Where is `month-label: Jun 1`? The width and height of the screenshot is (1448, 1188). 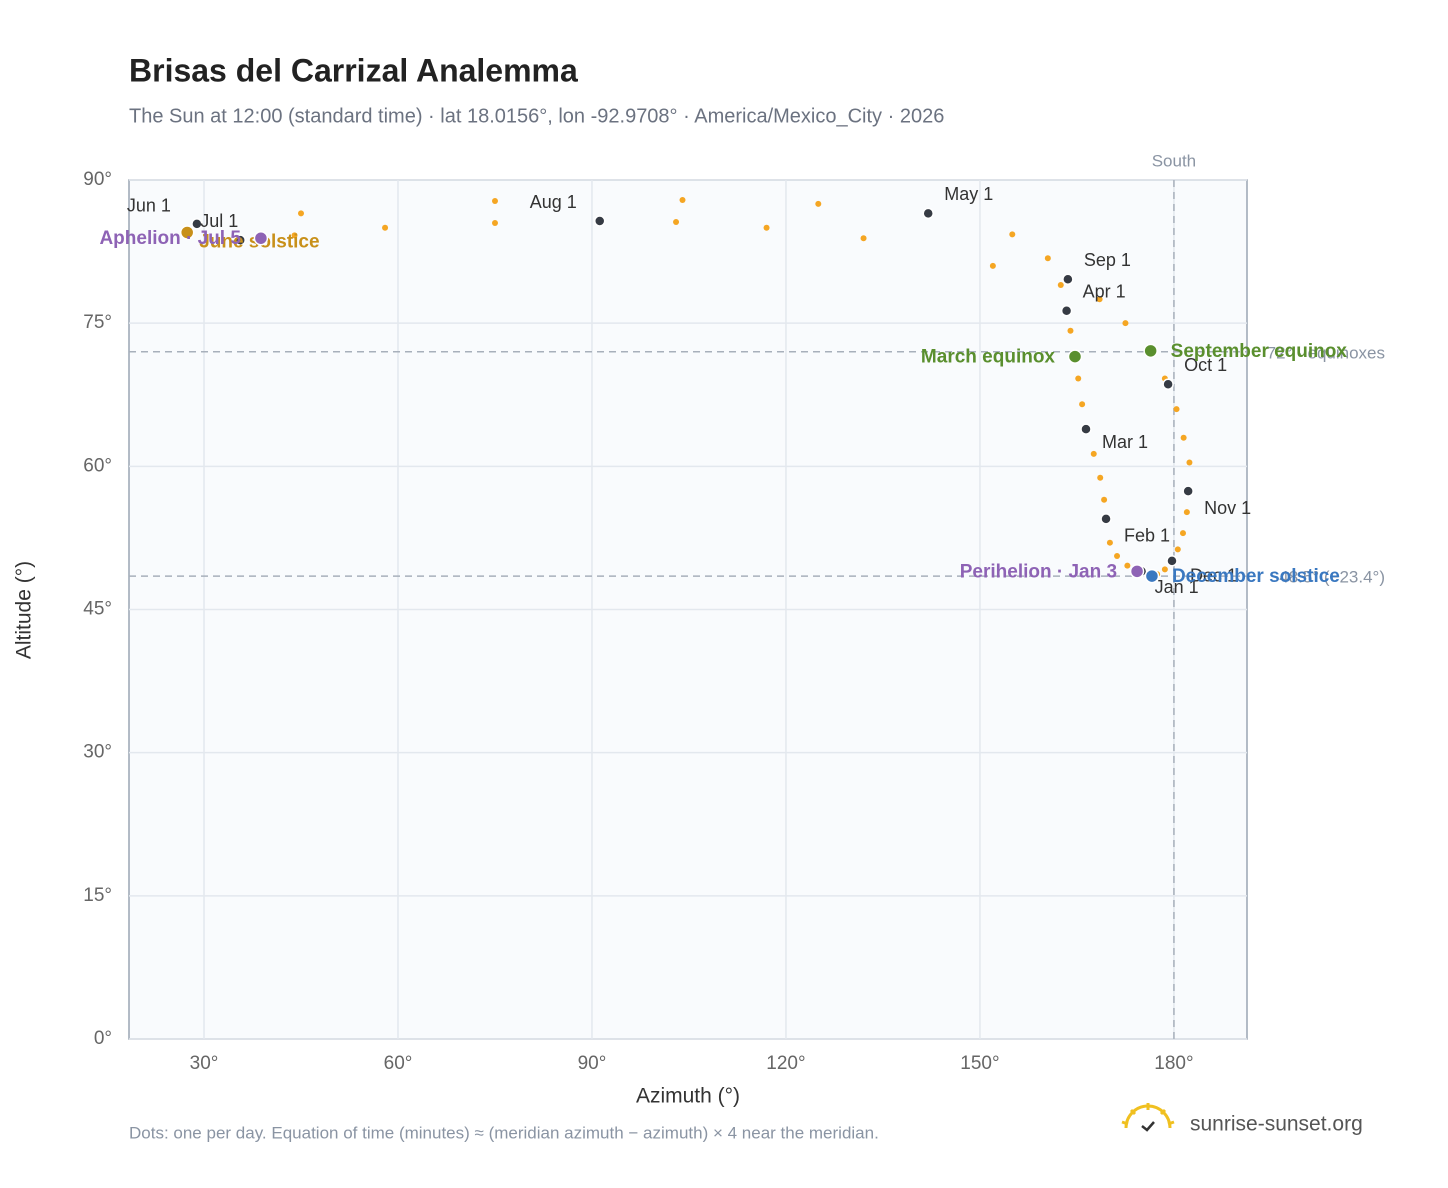
month-label: Jun 1 is located at coordinates (149, 206).